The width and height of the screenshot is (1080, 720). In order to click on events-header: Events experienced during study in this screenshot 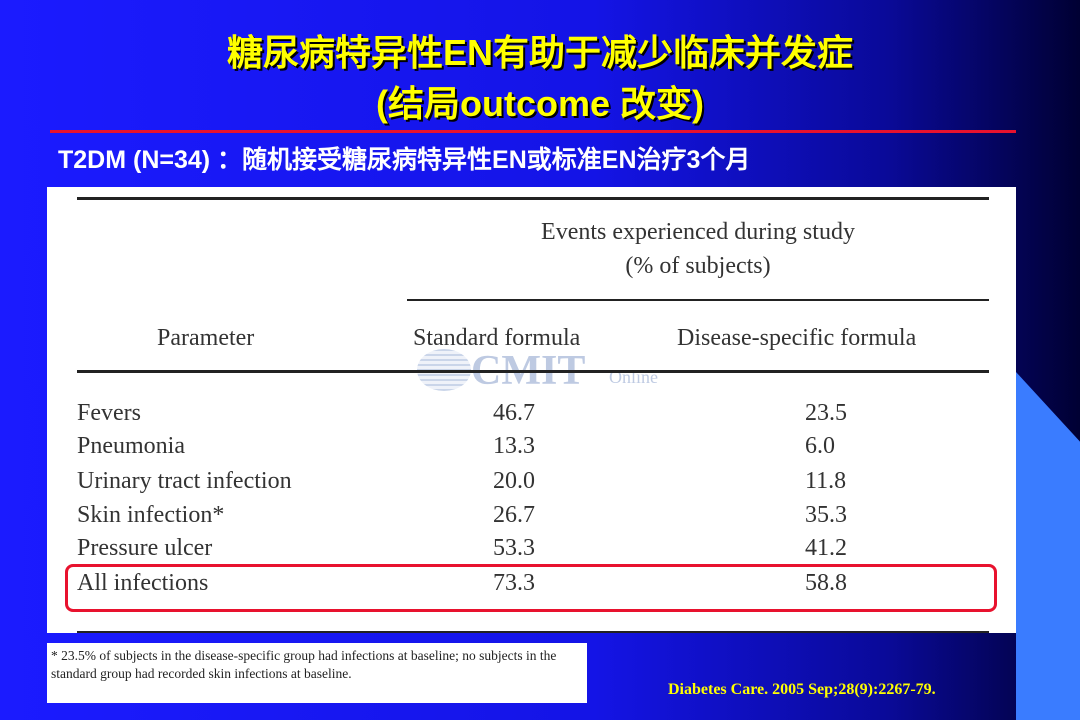, I will do `click(698, 232)`.